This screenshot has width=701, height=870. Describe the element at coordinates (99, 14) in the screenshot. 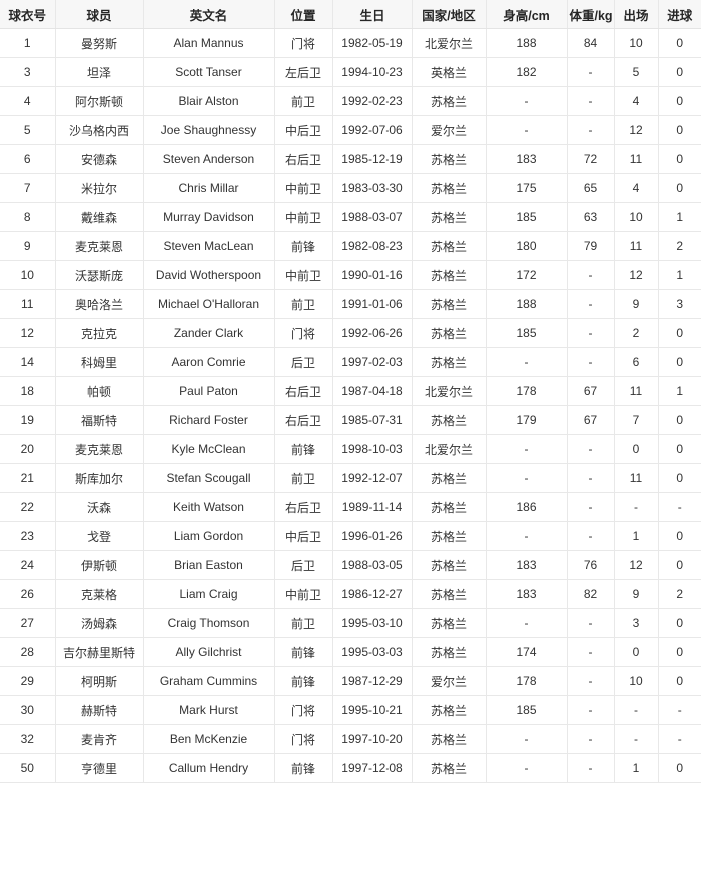

I see `column-header-name-cn: 球员` at that location.